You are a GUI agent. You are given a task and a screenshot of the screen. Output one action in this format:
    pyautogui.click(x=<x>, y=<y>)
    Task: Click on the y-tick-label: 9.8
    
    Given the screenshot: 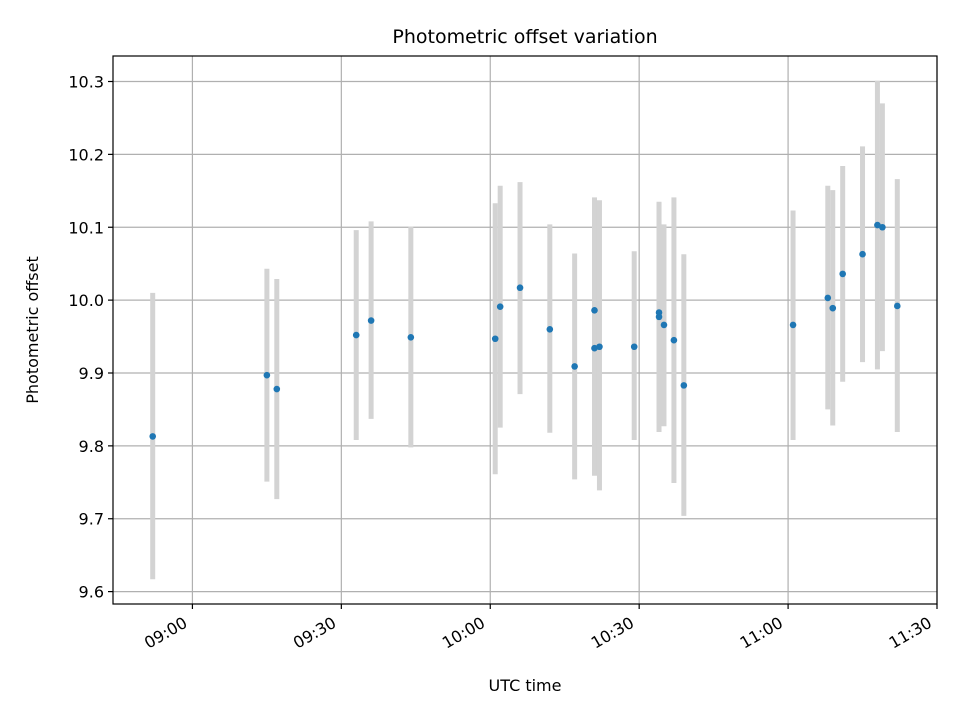 What is the action you would take?
    pyautogui.click(x=91, y=446)
    